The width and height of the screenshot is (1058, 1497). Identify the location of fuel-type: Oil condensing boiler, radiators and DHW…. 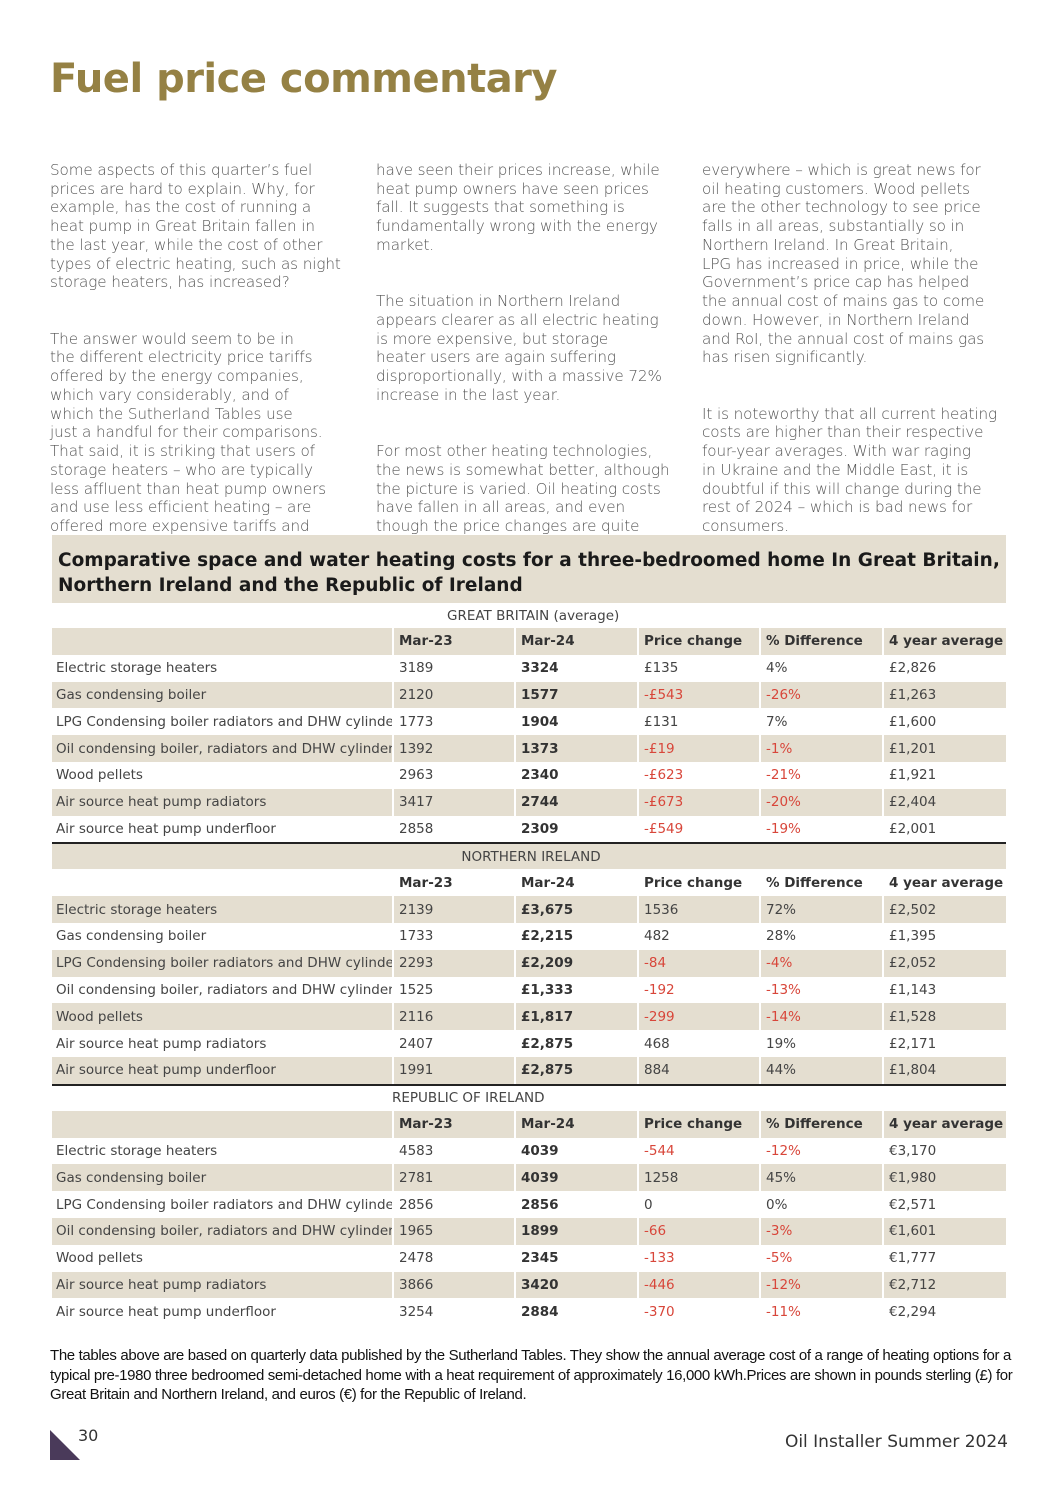
(222, 1231).